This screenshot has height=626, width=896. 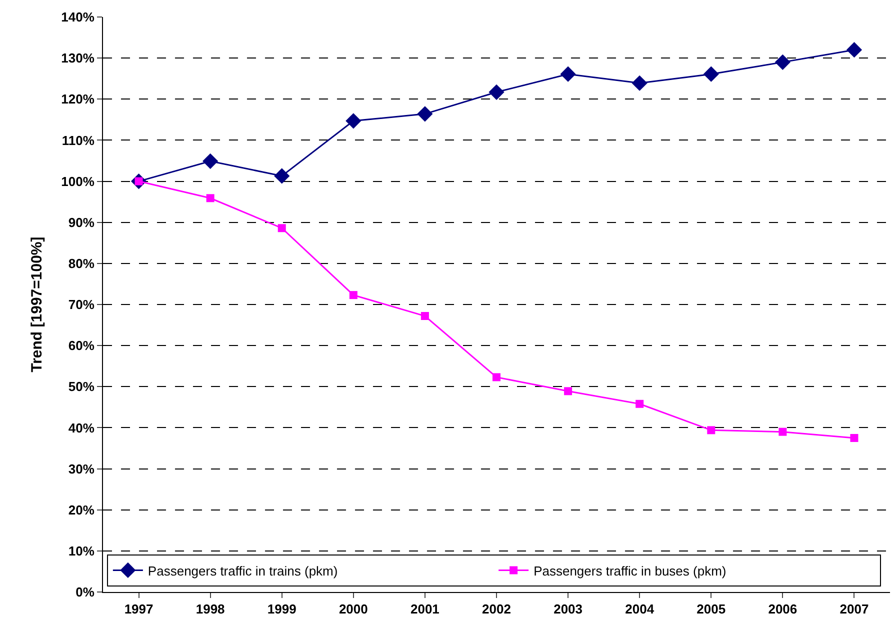 I want to click on y-tick-label: 90%, so click(x=81, y=222).